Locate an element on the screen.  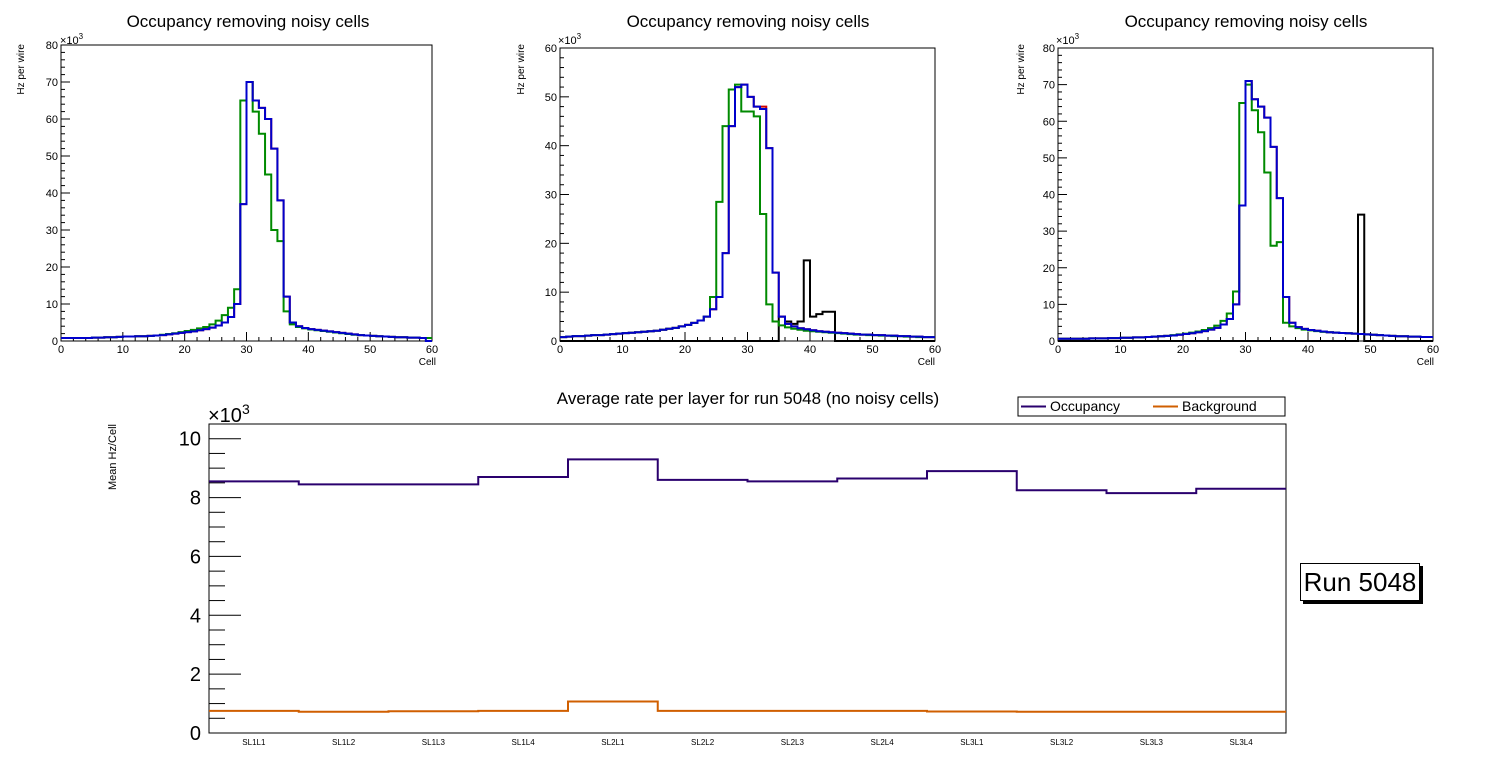
panel-2-axes: 0 10 20 30 40 50 60 0 10 20 30 40 50 60 is located at coordinates (743, 199).